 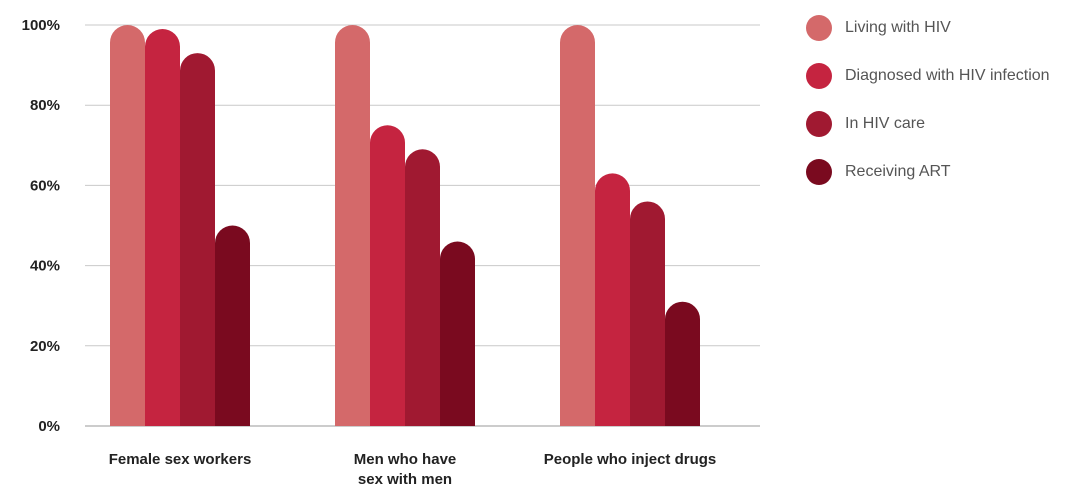 I want to click on y-tick-label: 80%, so click(x=45, y=105).